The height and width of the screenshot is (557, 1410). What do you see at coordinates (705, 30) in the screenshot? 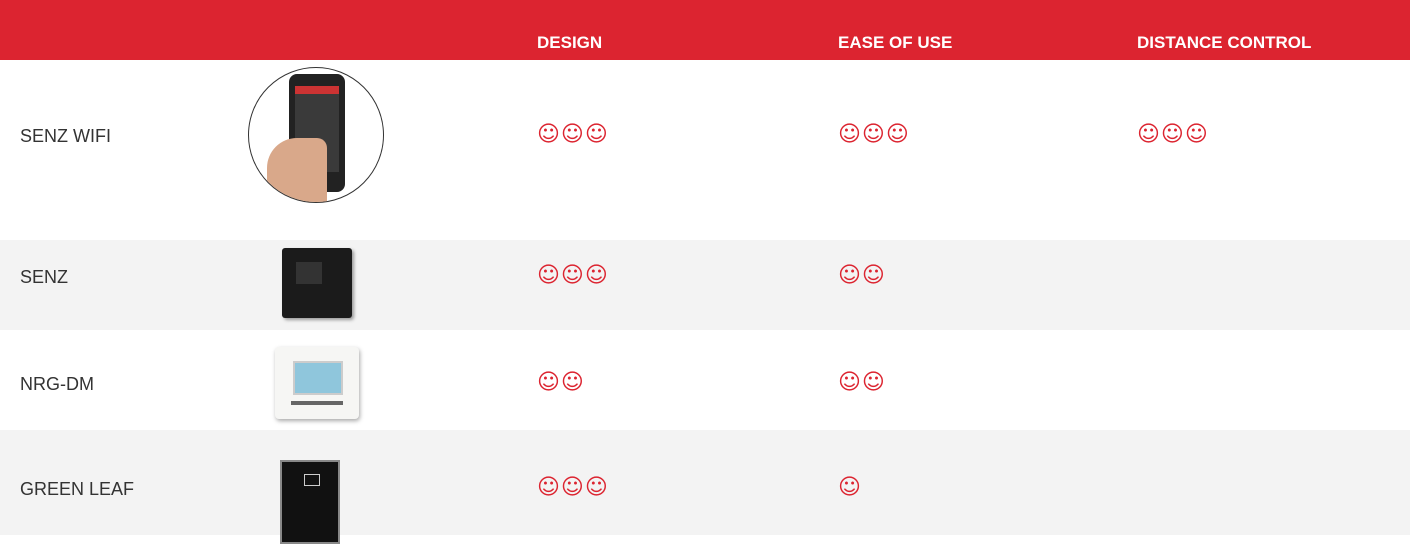
I see `header-bar: DESIGN EASE OF USE DISTANCE CONTROL` at bounding box center [705, 30].